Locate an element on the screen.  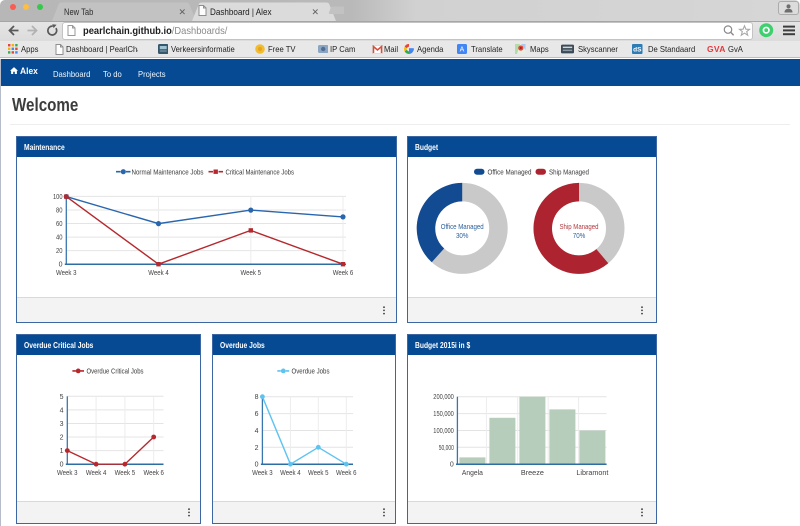
svg-text: Critical Maintenance Jobs is located at coordinates (259, 172).